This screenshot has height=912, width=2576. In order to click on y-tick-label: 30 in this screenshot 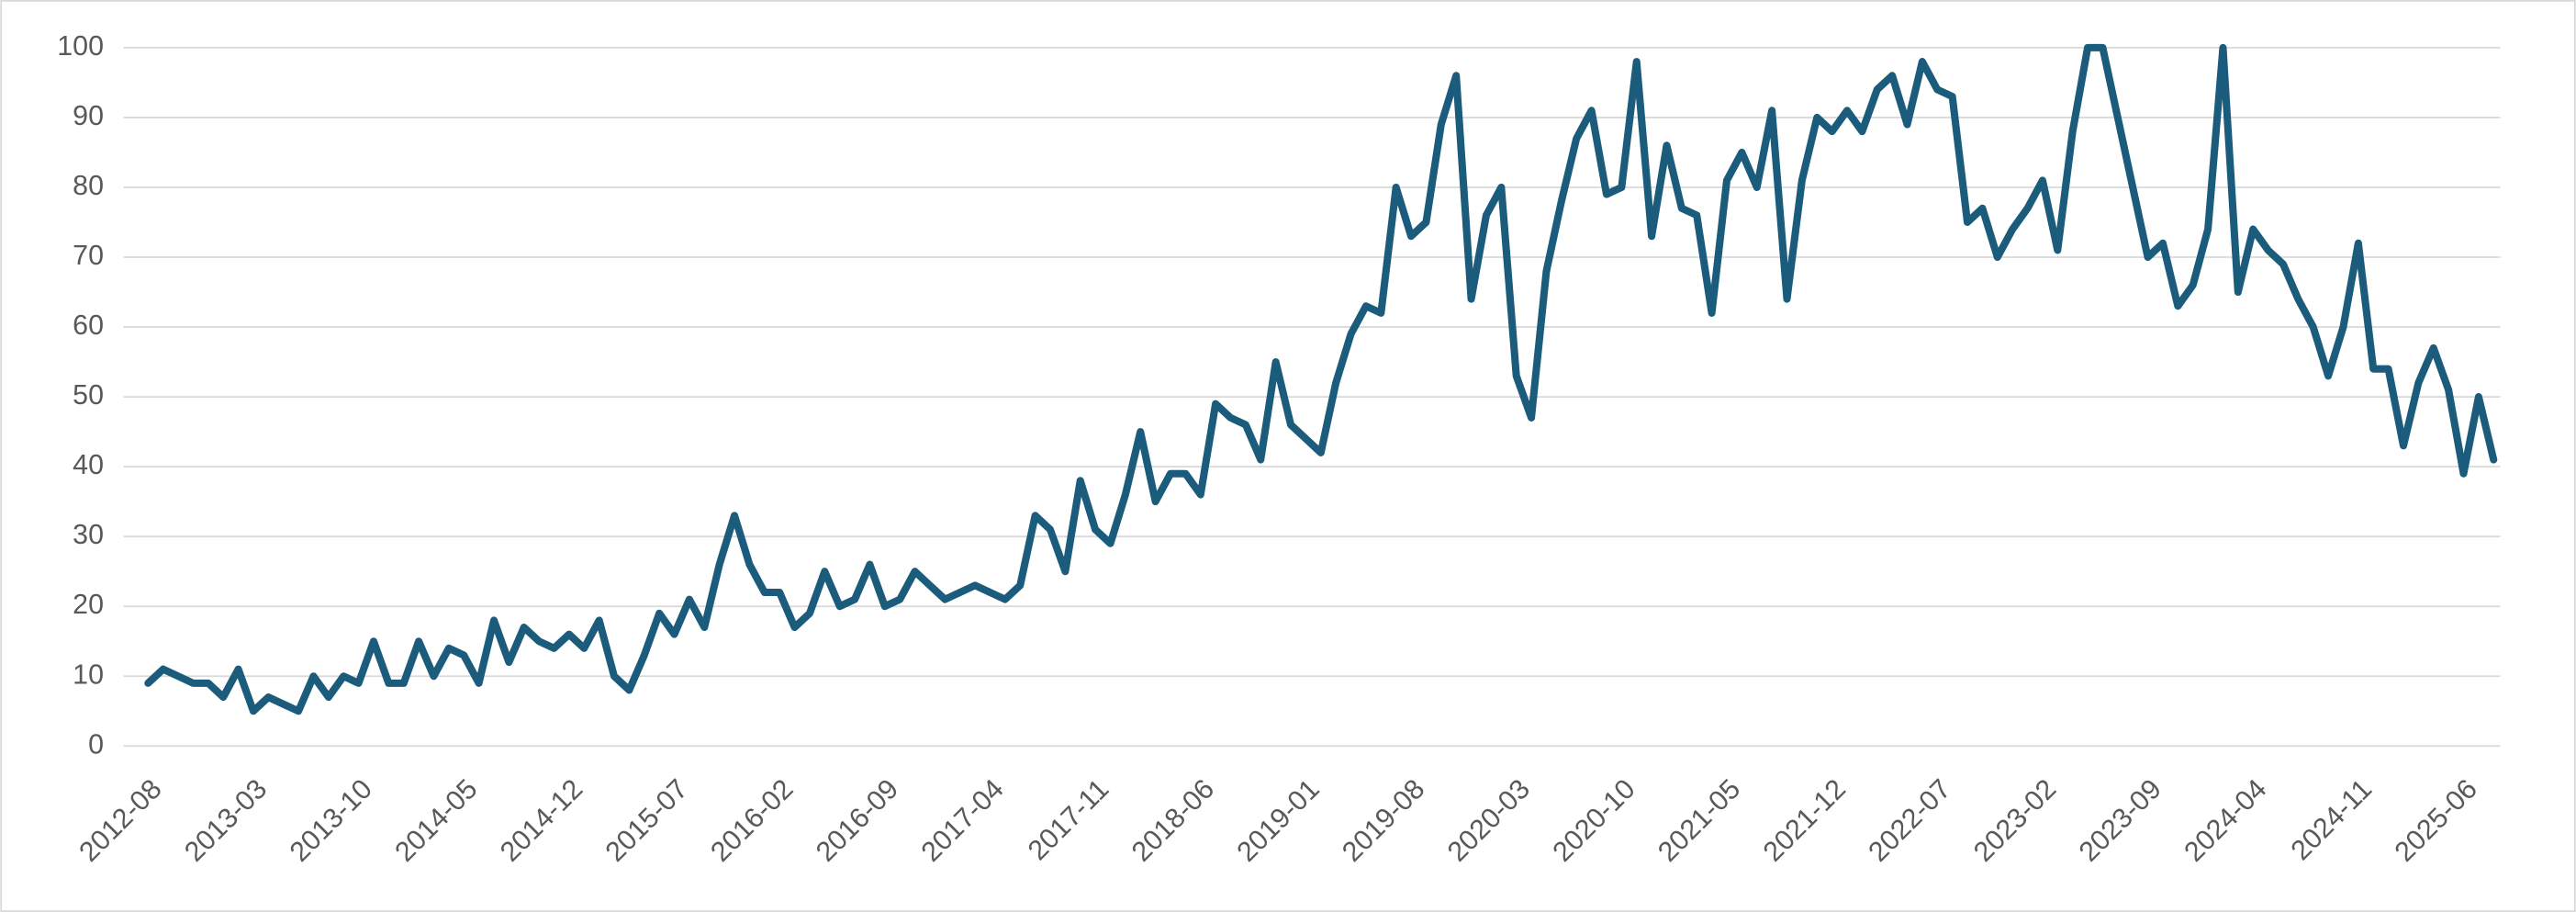, I will do `click(88, 535)`.